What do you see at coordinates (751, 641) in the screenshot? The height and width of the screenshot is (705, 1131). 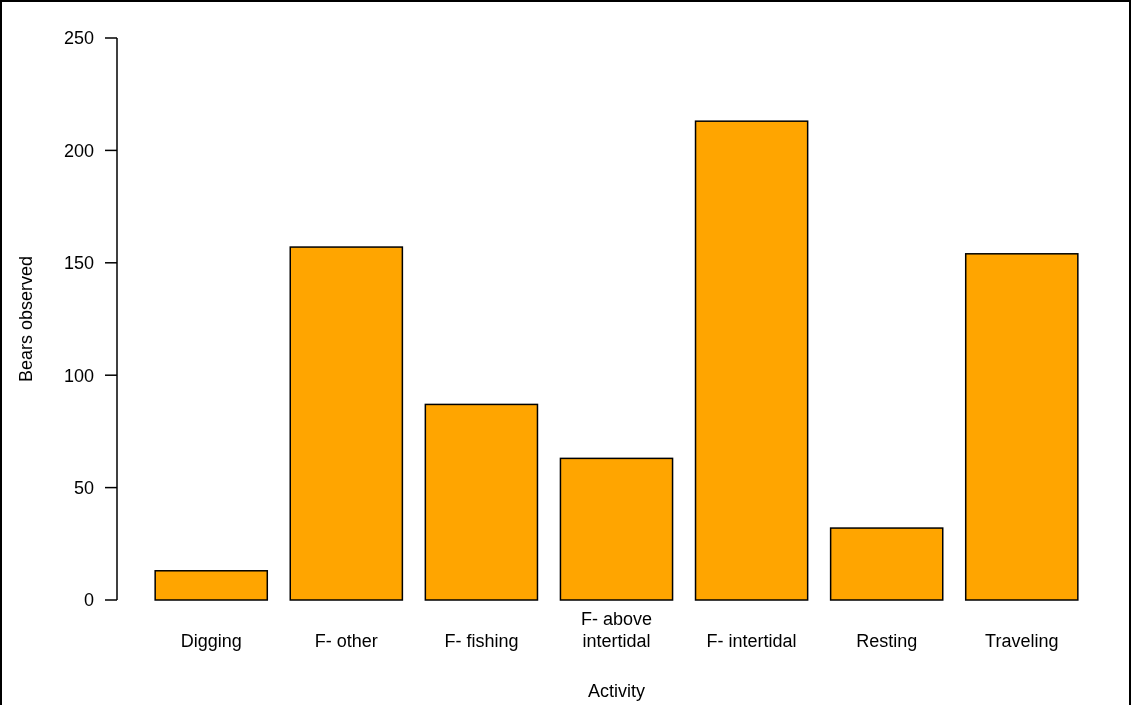 I see `x-tick-label: F- intertidal` at bounding box center [751, 641].